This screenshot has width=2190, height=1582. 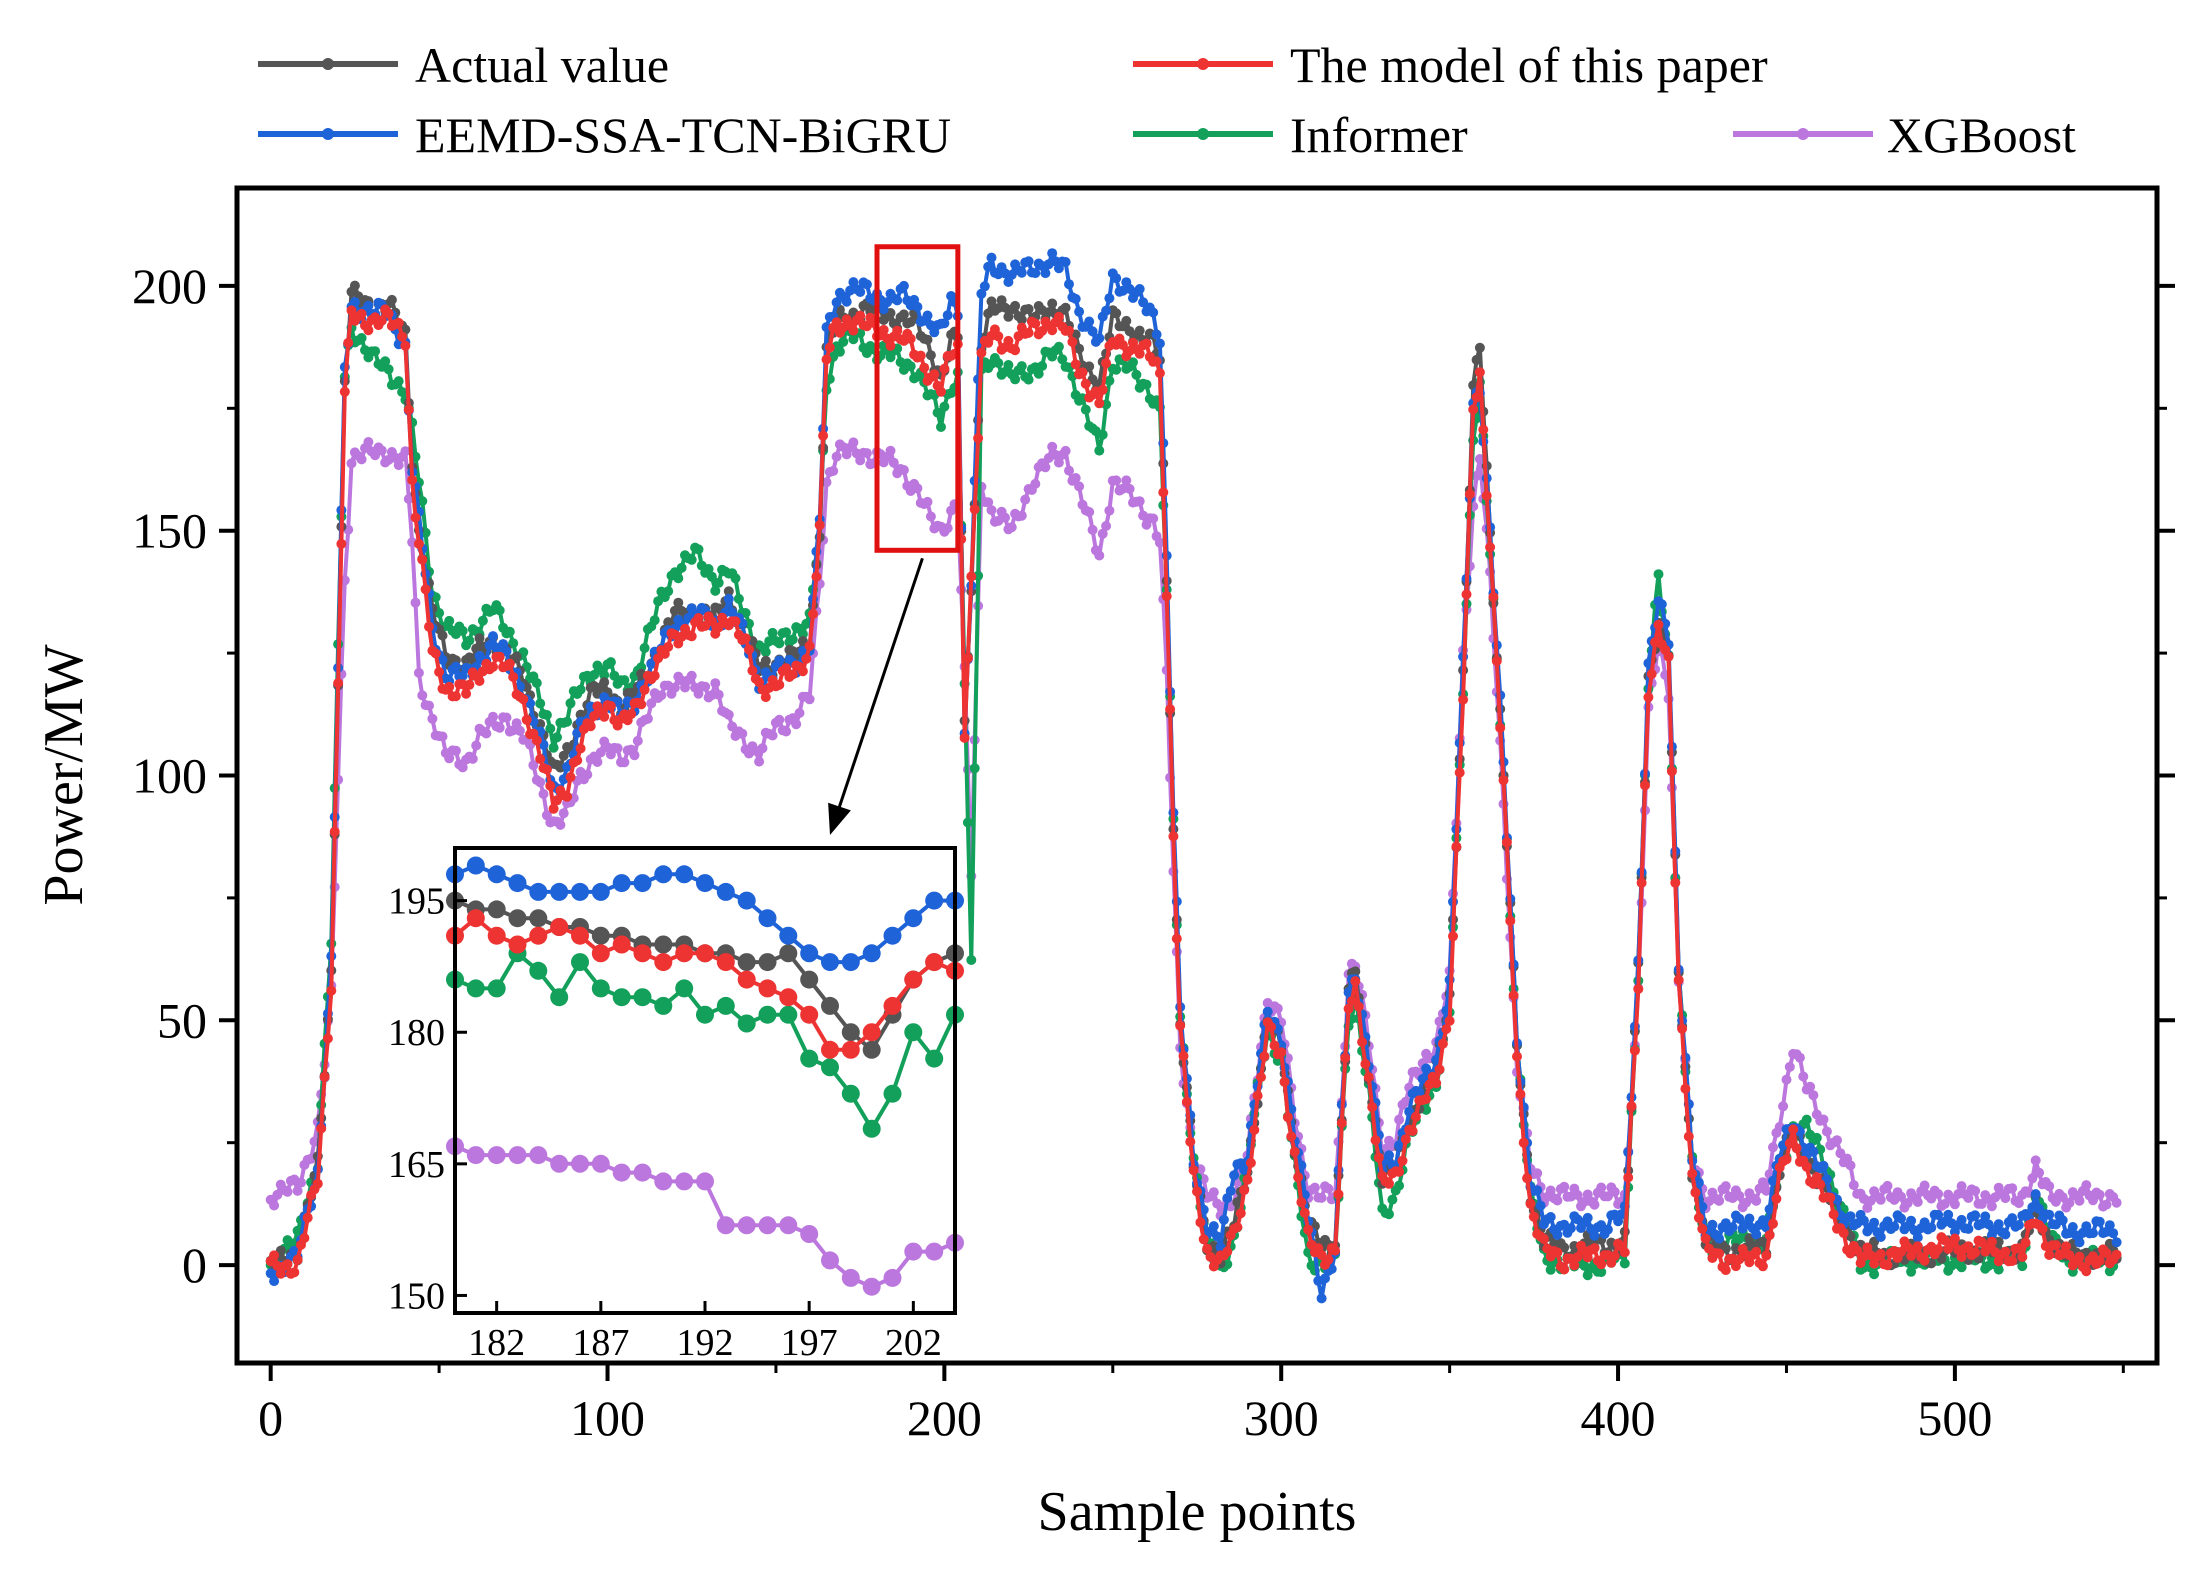 What do you see at coordinates (879, 687) in the screenshot?
I see `zoom-arrow` at bounding box center [879, 687].